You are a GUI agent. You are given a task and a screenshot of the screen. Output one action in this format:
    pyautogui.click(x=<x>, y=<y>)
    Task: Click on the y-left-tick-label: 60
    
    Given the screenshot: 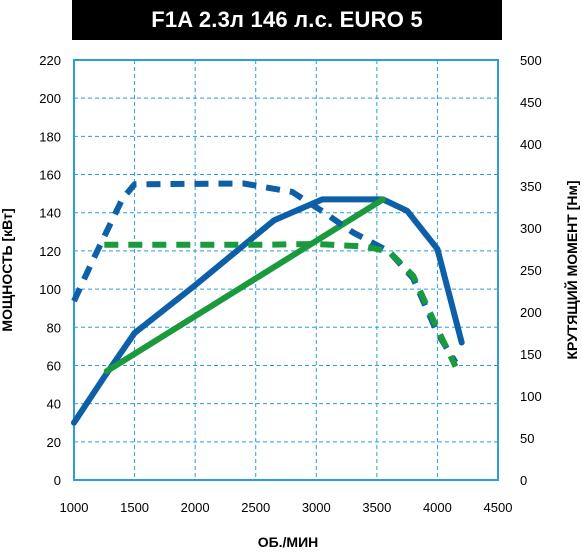 What is the action you would take?
    pyautogui.click(x=54, y=365)
    